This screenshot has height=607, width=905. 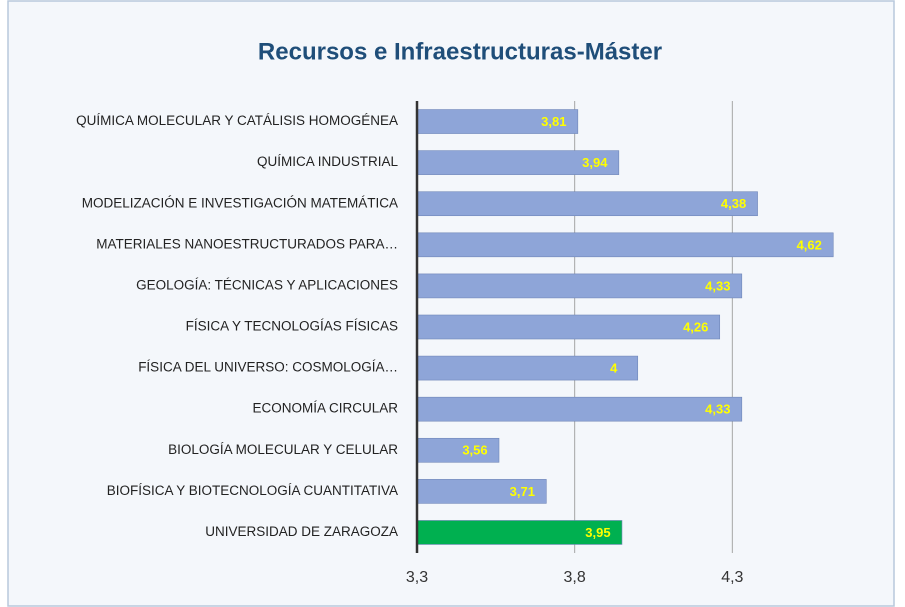 What do you see at coordinates (325, 408) in the screenshot?
I see `y-tick-label: ECONOMÍA CIRCULAR` at bounding box center [325, 408].